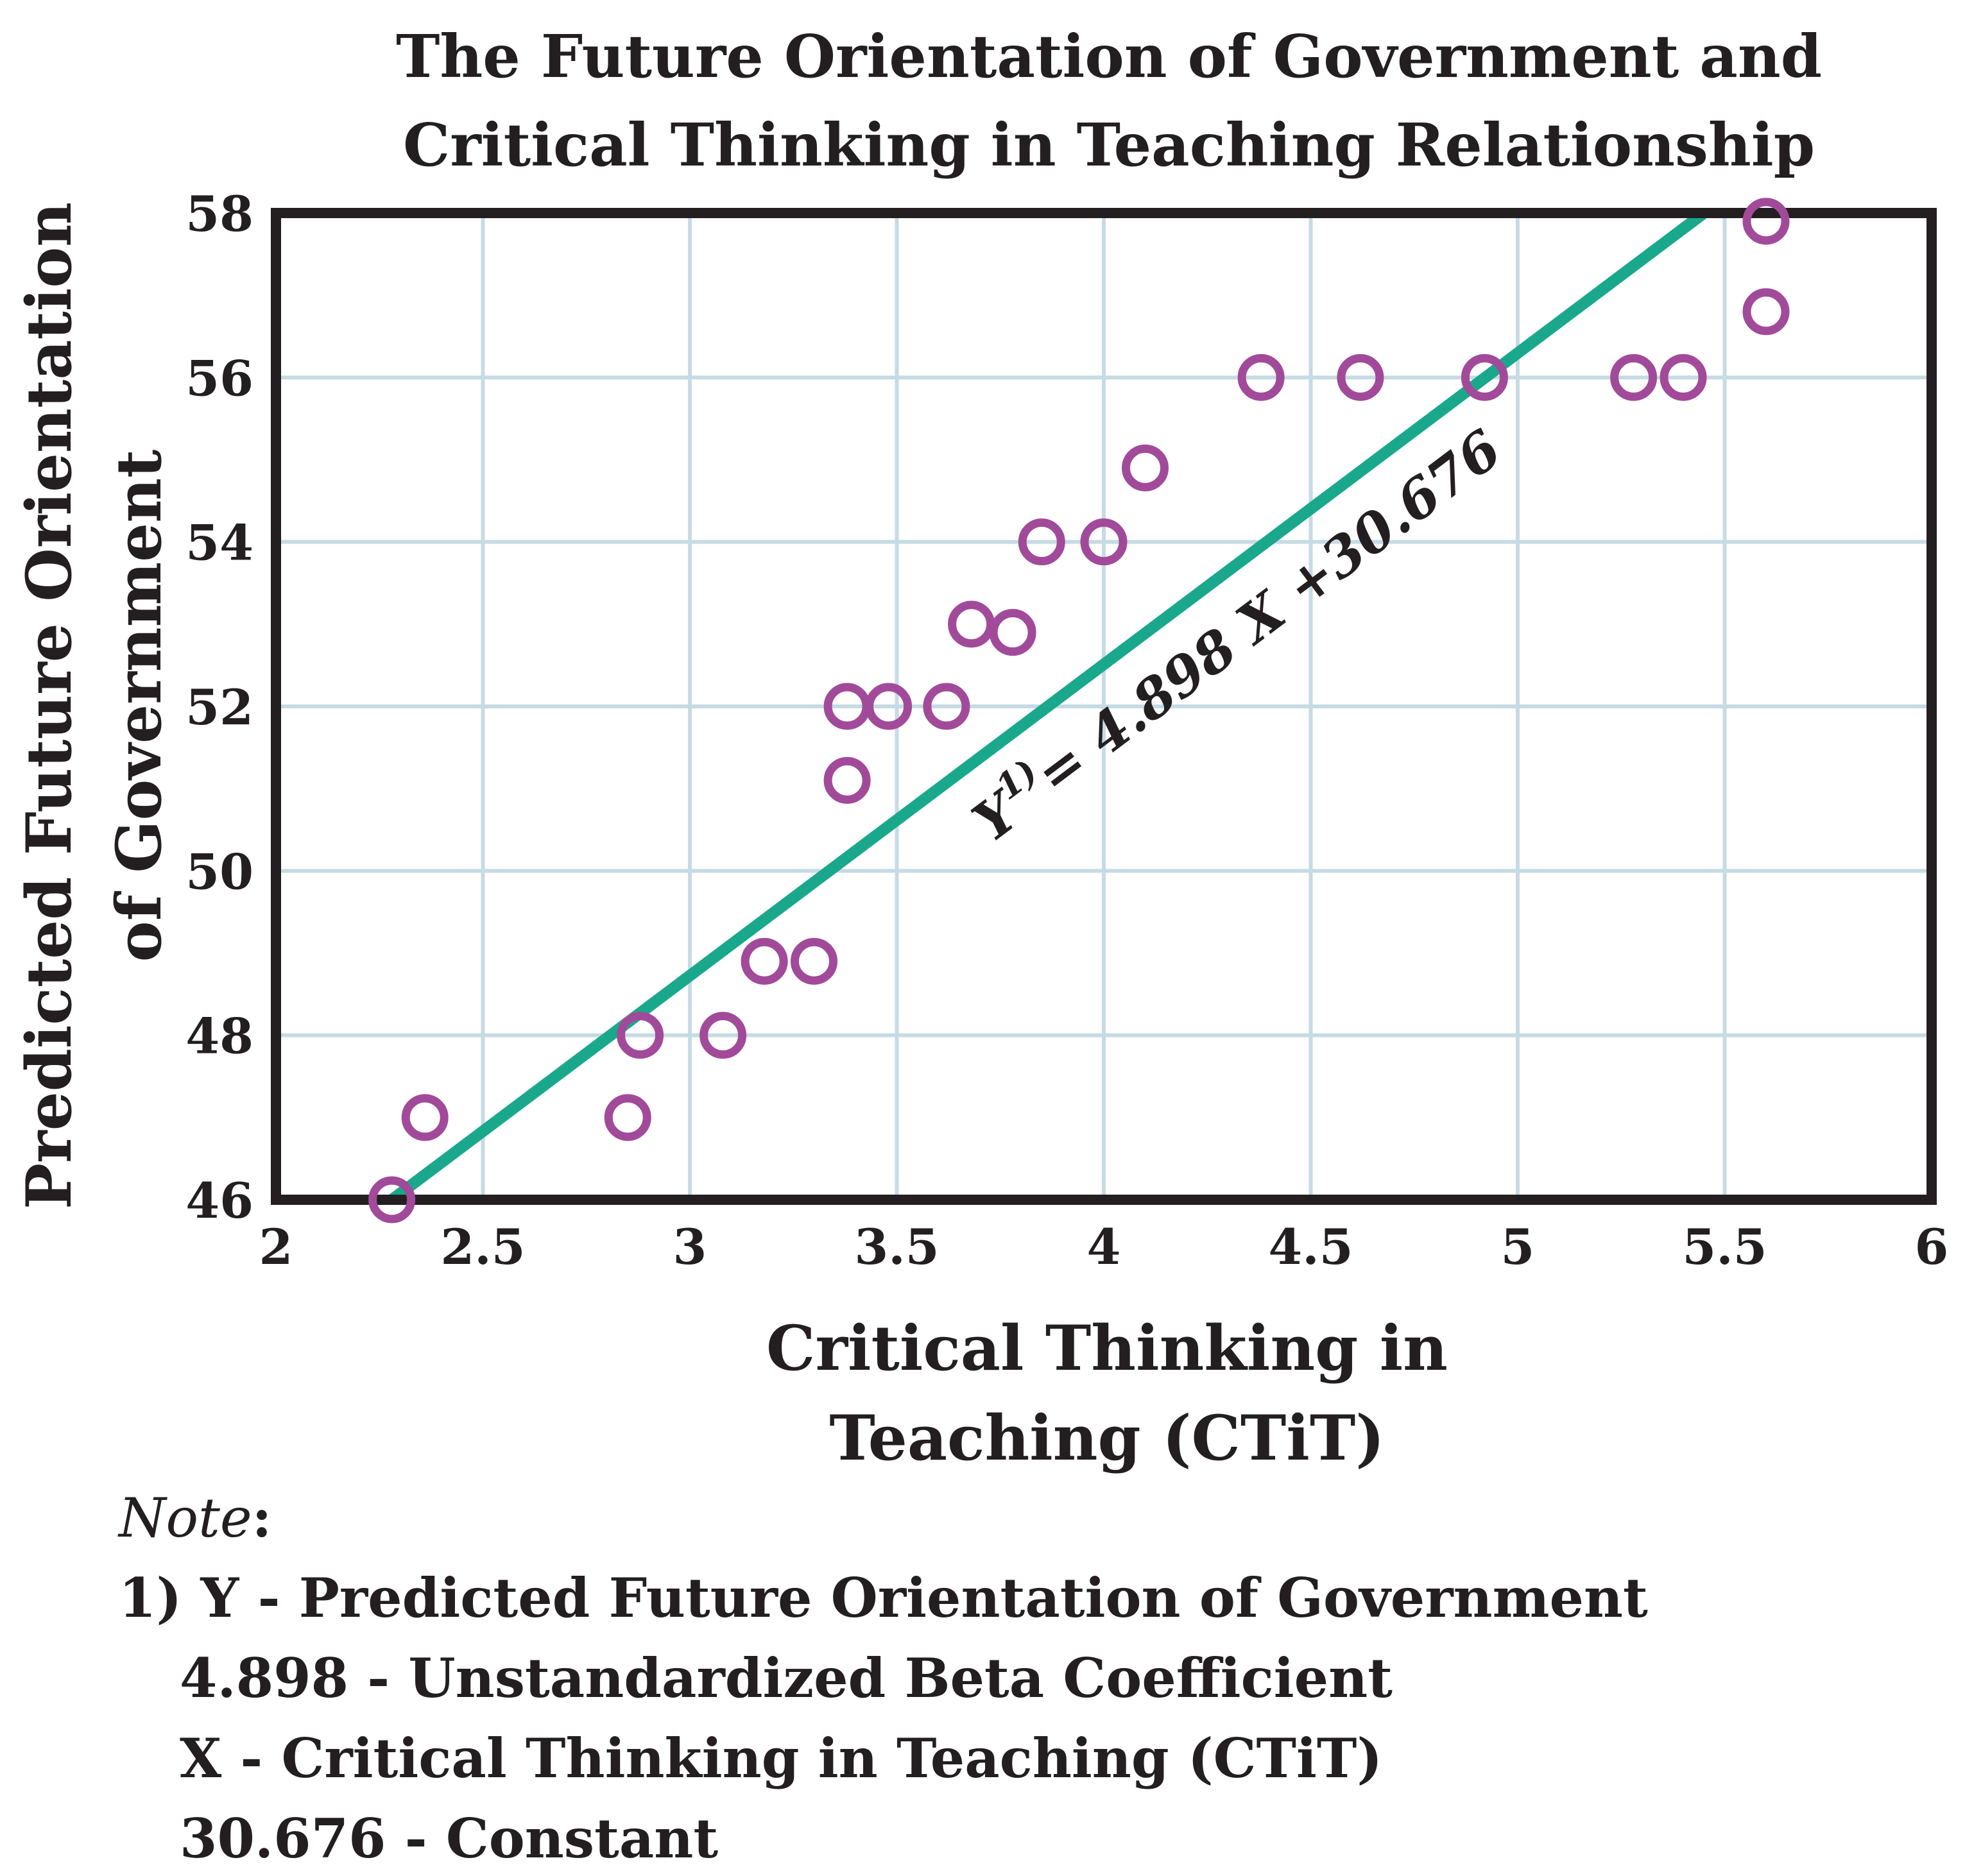  Describe the element at coordinates (1725, 1246) in the screenshot. I see `x-tick-label: 5.5` at that location.